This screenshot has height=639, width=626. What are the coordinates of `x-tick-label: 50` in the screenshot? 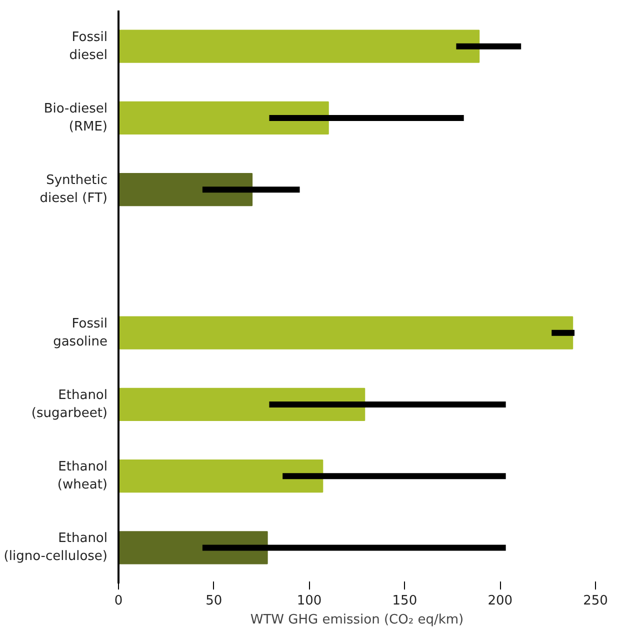 It's located at (214, 601).